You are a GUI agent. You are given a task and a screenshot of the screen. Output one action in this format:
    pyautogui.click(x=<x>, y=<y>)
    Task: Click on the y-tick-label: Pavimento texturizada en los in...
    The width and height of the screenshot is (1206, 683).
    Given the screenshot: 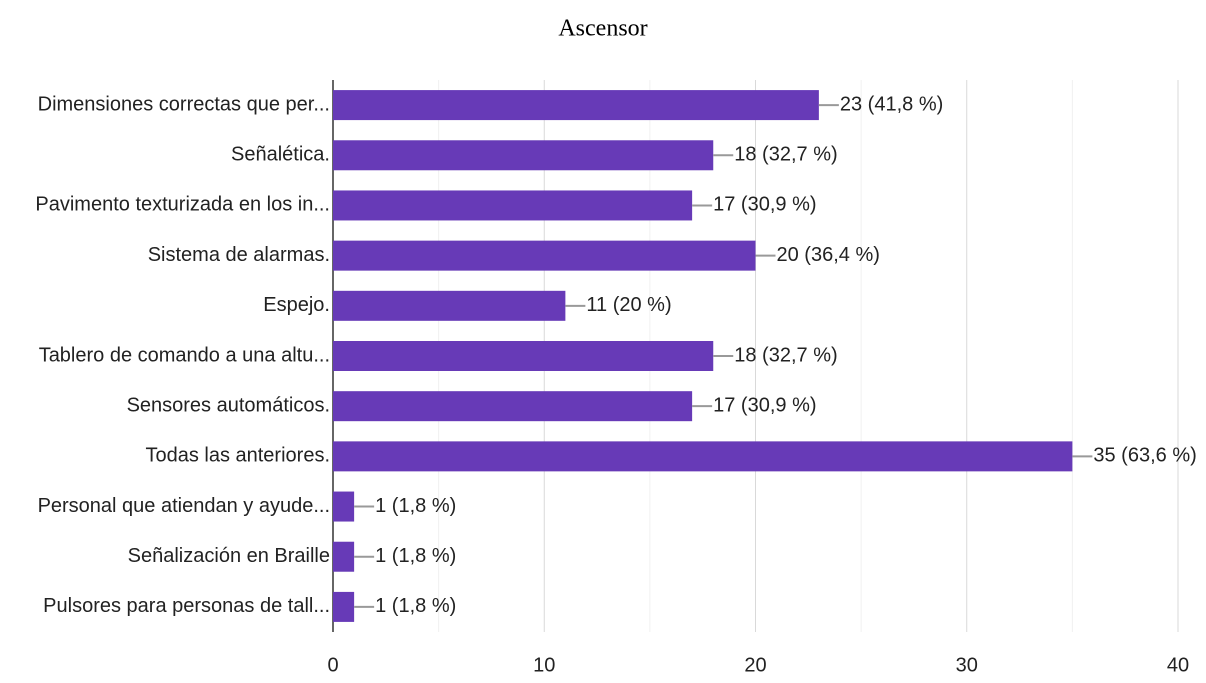 What is the action you would take?
    pyautogui.click(x=182, y=205)
    